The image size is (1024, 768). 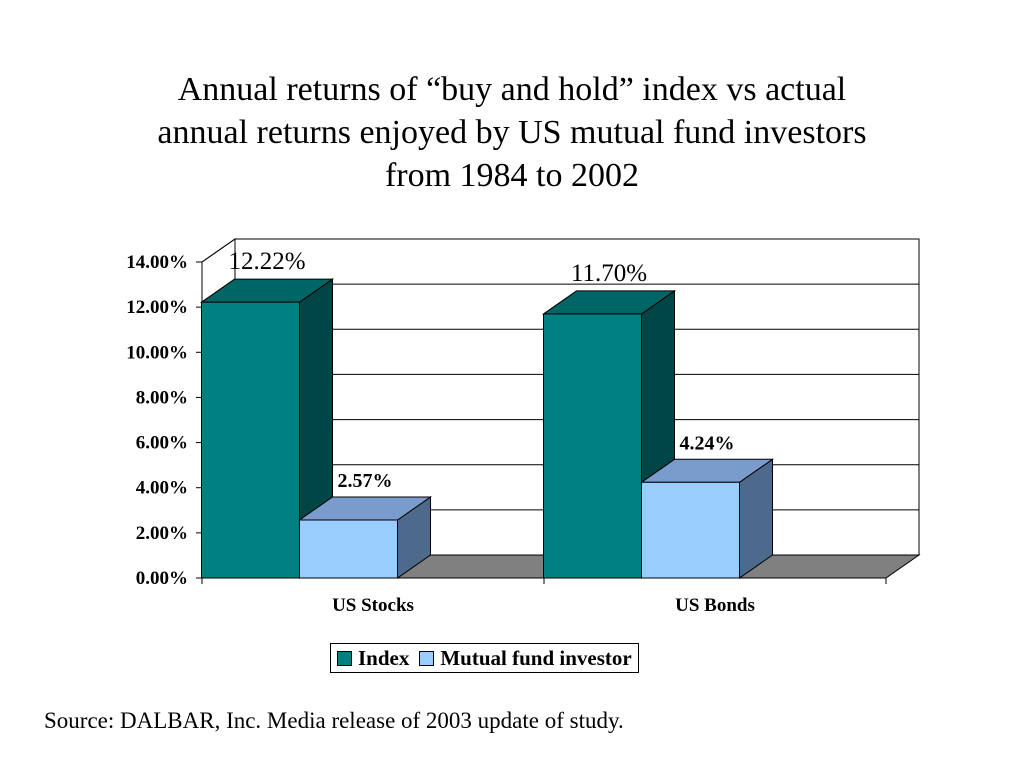 What do you see at coordinates (348, 549) in the screenshot?
I see `bar-mutual-fund-us-stocks` at bounding box center [348, 549].